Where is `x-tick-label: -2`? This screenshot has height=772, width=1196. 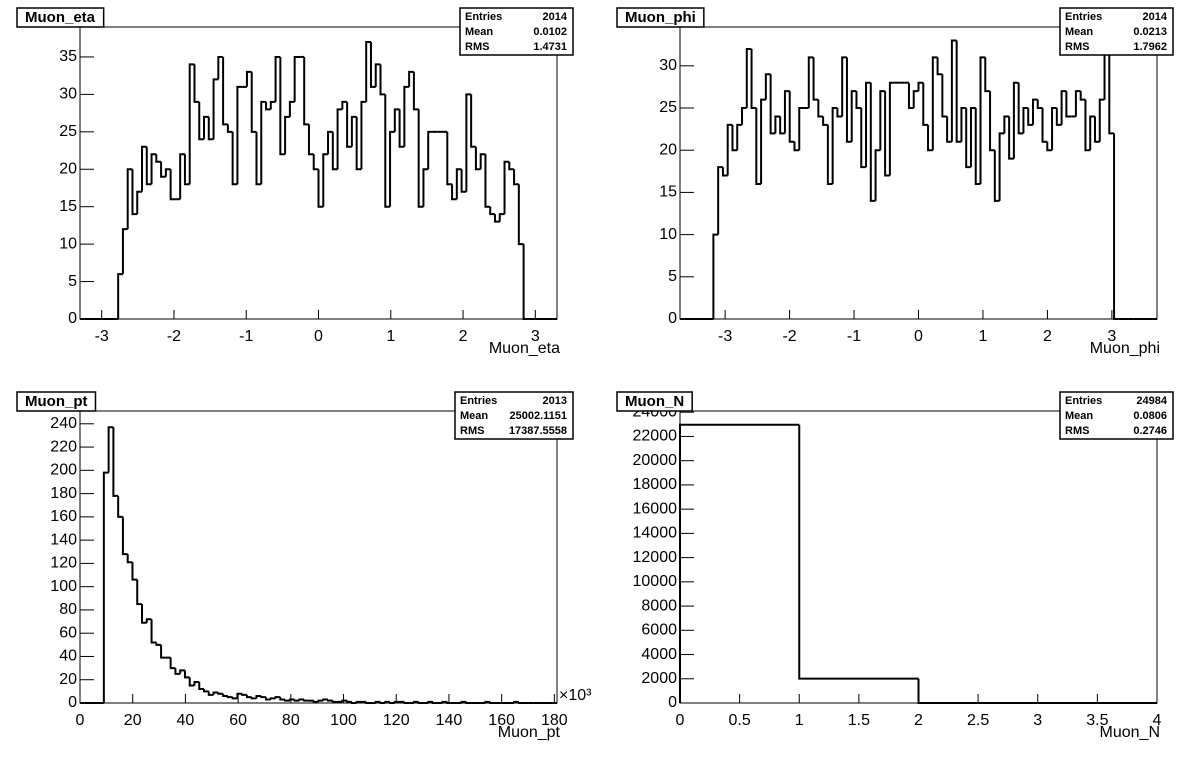 x-tick-label: -2 is located at coordinates (789, 336).